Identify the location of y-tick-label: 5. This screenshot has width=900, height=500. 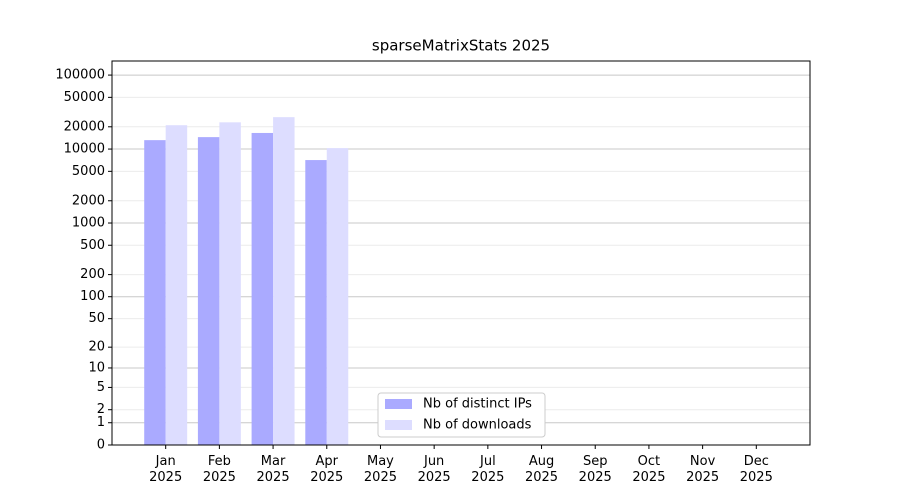
(101, 387).